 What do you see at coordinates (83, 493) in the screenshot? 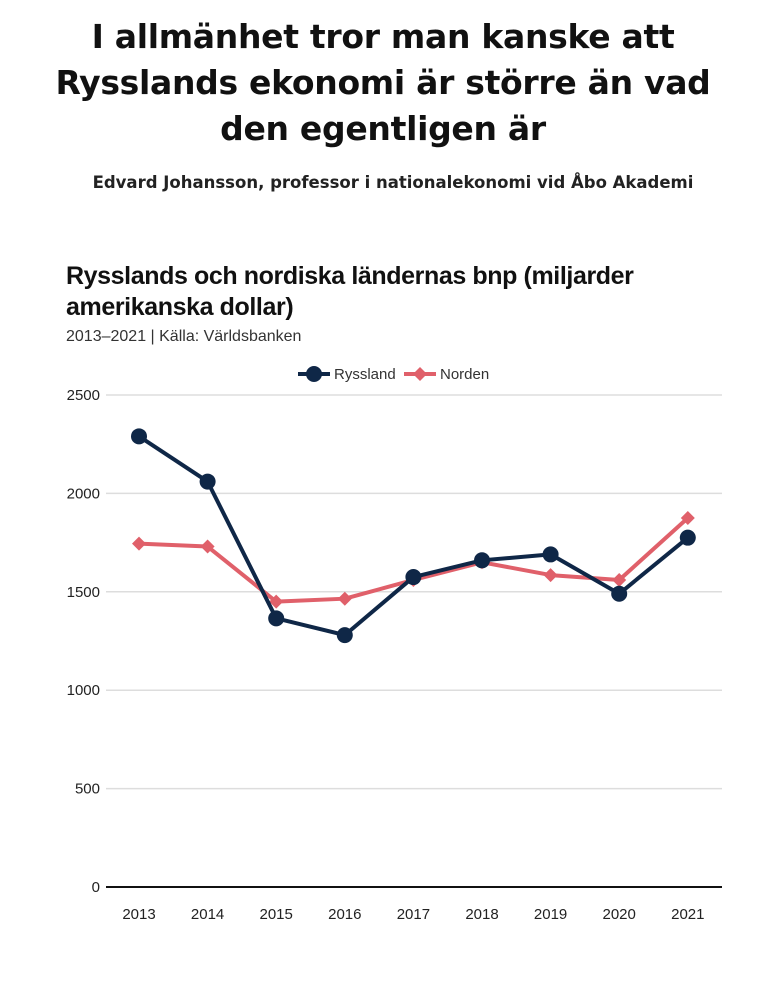
I see `y-tick-label: 2000` at bounding box center [83, 493].